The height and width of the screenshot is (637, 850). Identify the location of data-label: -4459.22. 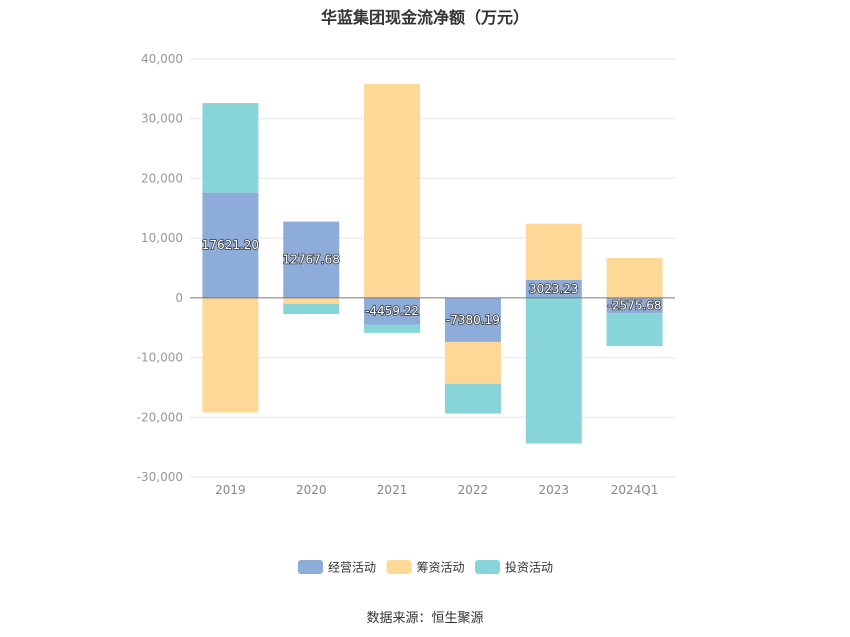
(392, 311).